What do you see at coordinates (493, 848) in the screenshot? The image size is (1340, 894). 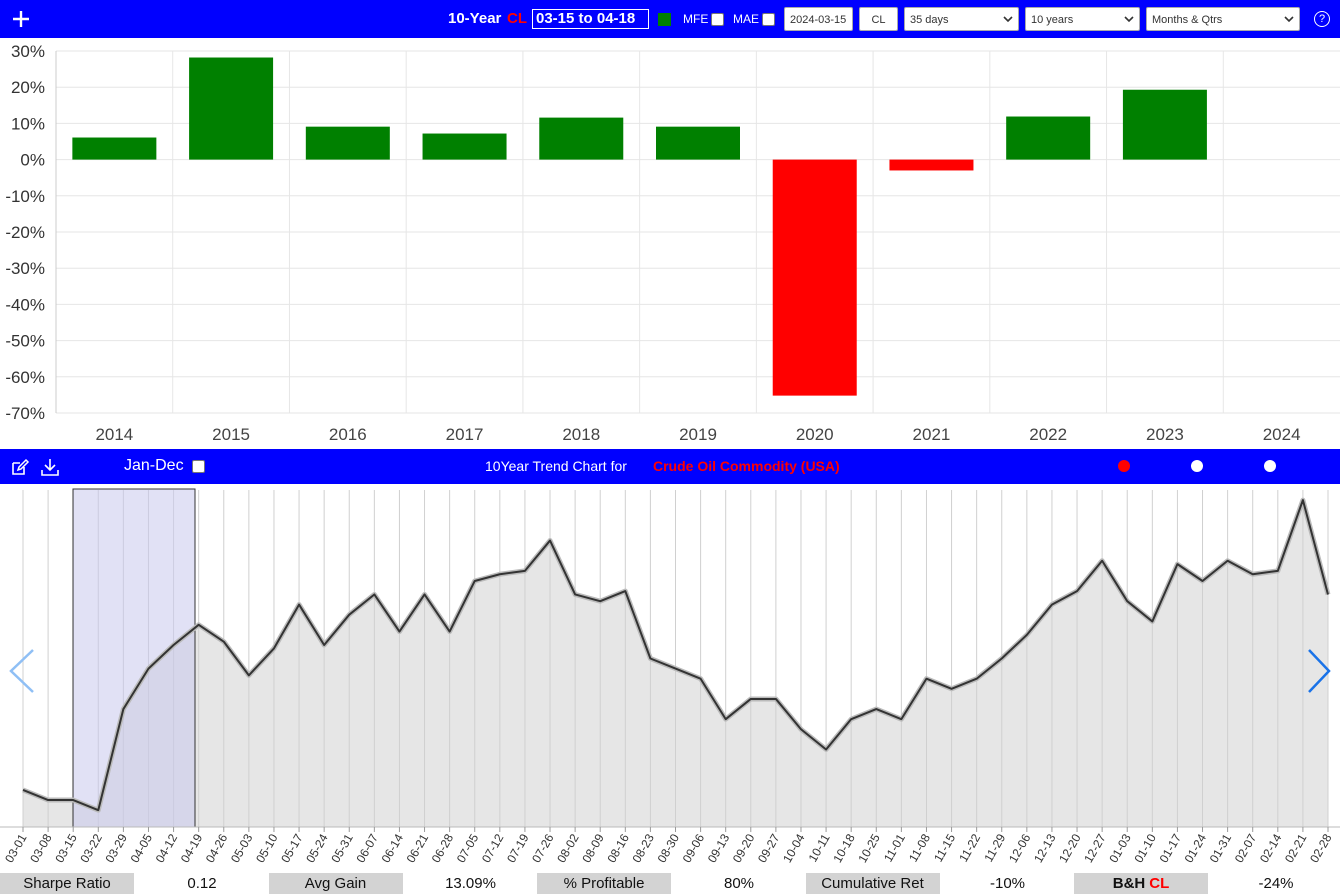 I see `x-tick-label: 07-12` at bounding box center [493, 848].